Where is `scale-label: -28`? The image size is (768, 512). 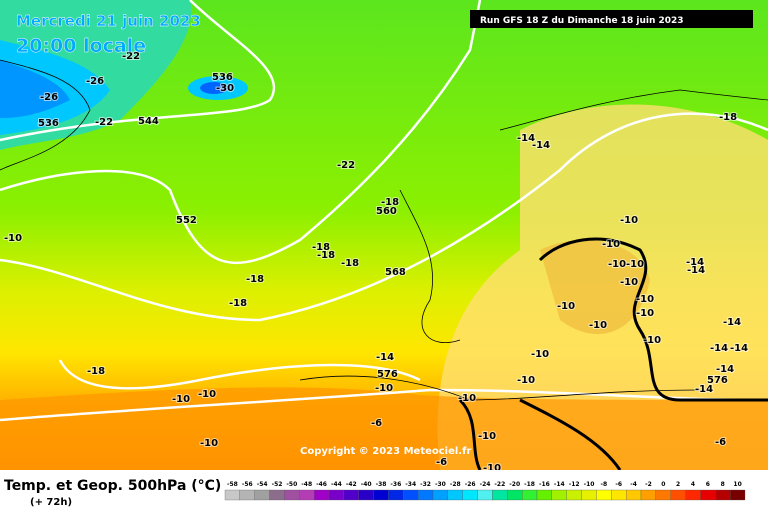
scale-label: -28 is located at coordinates (455, 484).